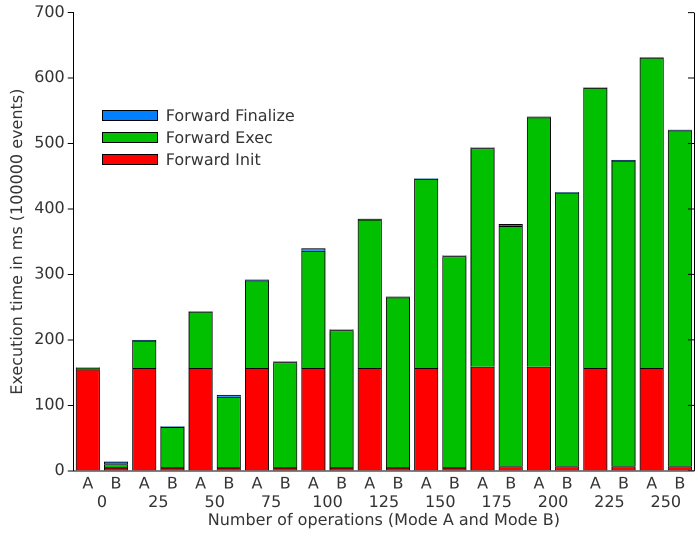 The image size is (698, 542). Describe the element at coordinates (666, 501) in the screenshot. I see `text: 250` at that location.